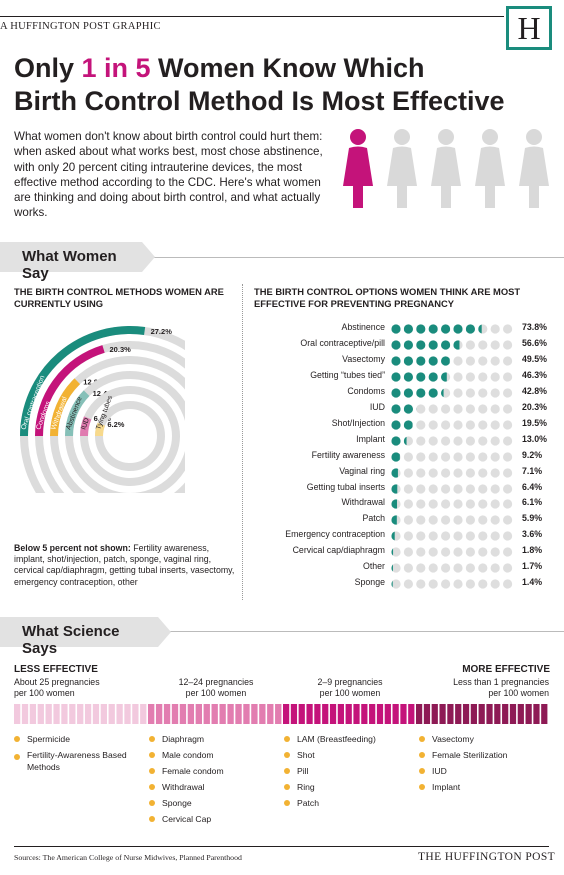 The width and height of the screenshot is (564, 875). What do you see at coordinates (79, 761) in the screenshot?
I see `list-item: Fertility-Awareness Based Methods` at bounding box center [79, 761].